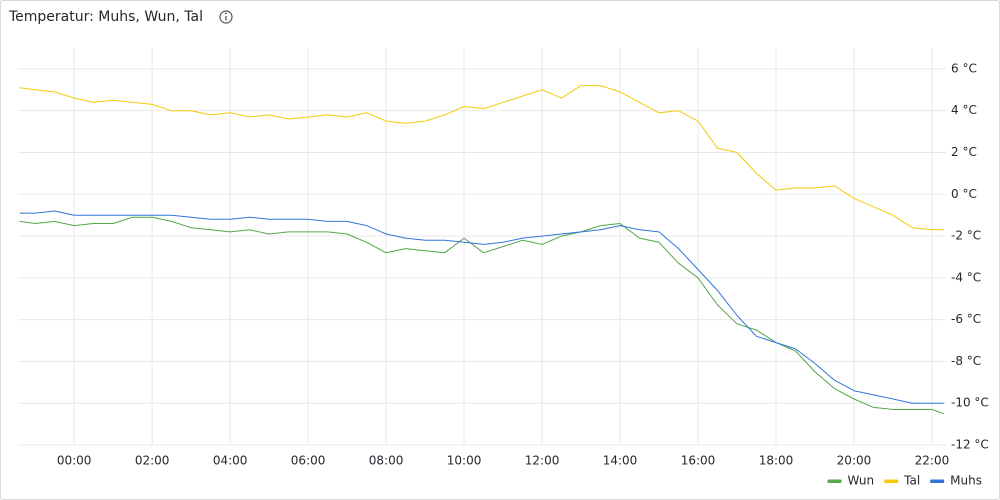 The height and width of the screenshot is (500, 1000). What do you see at coordinates (698, 461) in the screenshot?
I see `x-tick-label: 16:00` at bounding box center [698, 461].